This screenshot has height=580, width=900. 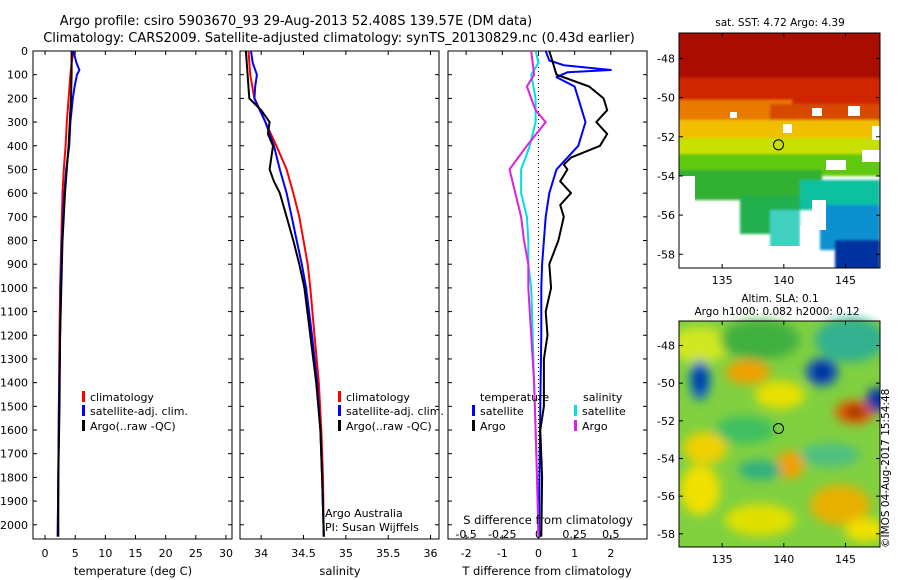 I want to click on salinity-satellite-adj-clim--line, so click(x=287, y=294).